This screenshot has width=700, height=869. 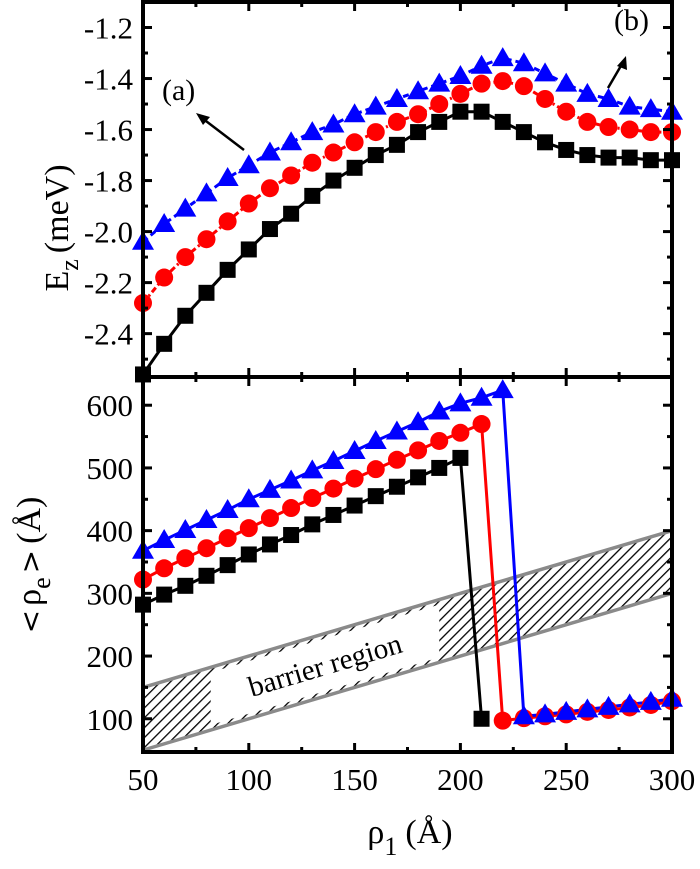 I want to click on top-y-axis-title: Ez(meV), so click(x=61, y=227).